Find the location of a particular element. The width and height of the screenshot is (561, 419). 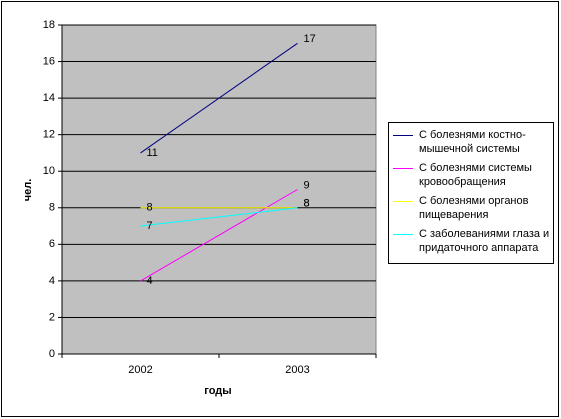

y-axis-title: чел. is located at coordinates (28, 190).